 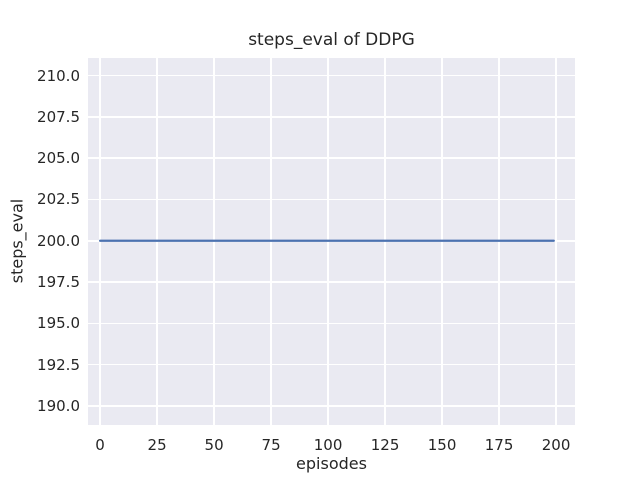 What do you see at coordinates (58, 282) in the screenshot?
I see `y-tick-label: 197.5` at bounding box center [58, 282].